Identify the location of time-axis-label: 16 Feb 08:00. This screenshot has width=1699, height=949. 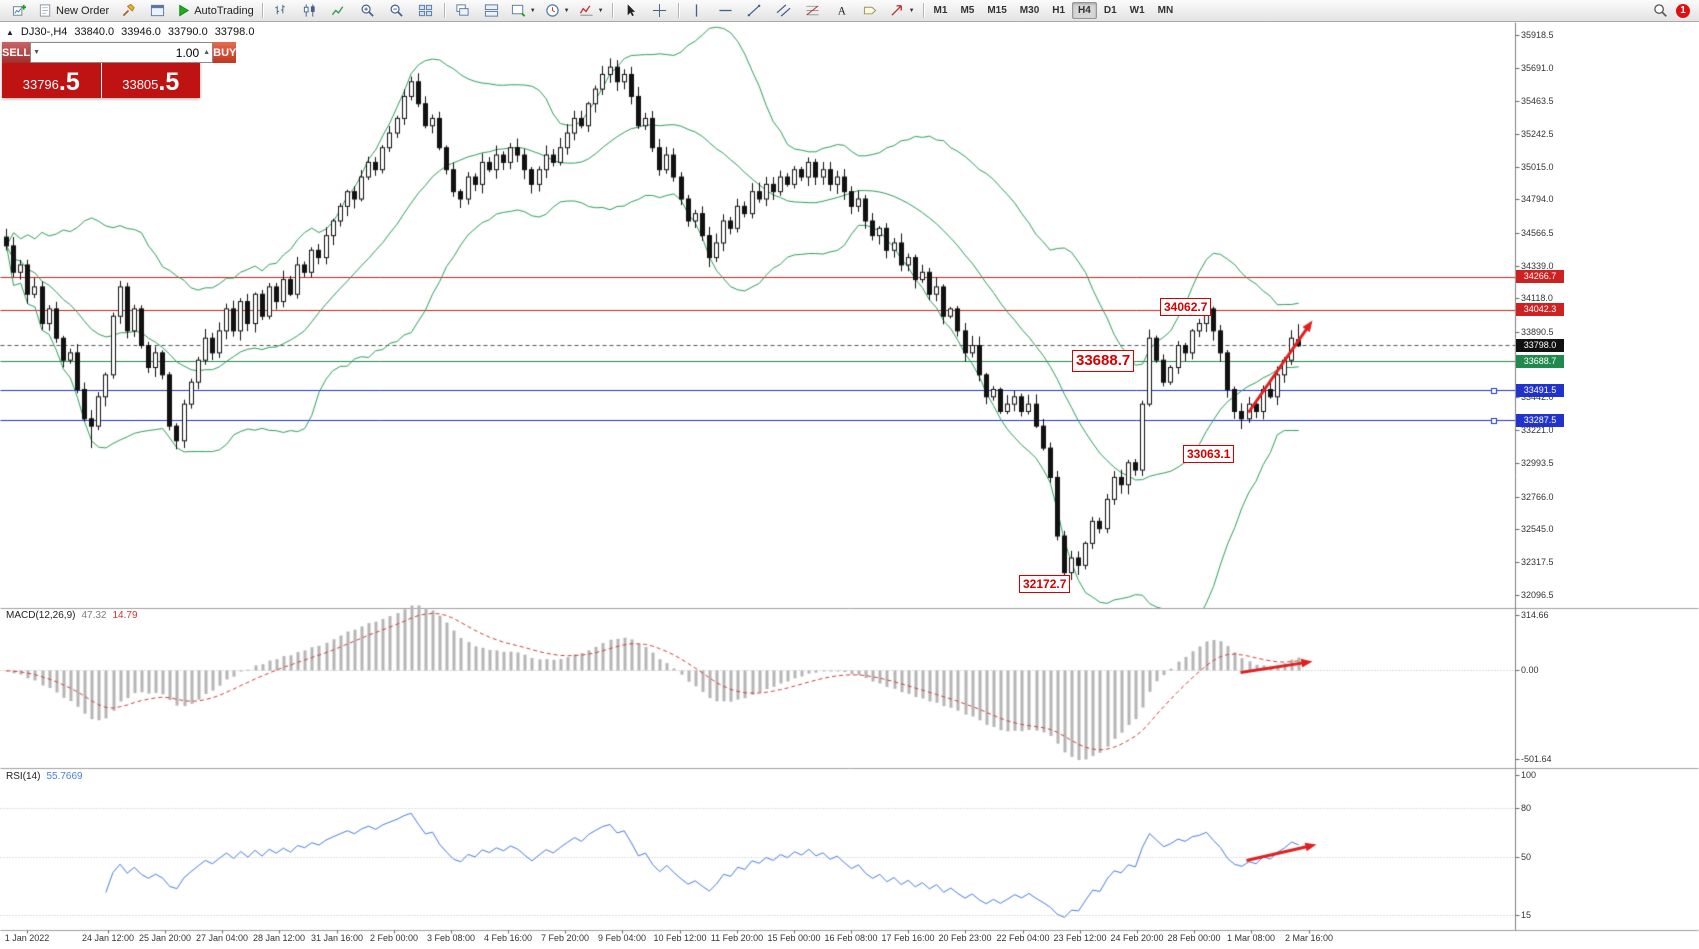
(851, 938).